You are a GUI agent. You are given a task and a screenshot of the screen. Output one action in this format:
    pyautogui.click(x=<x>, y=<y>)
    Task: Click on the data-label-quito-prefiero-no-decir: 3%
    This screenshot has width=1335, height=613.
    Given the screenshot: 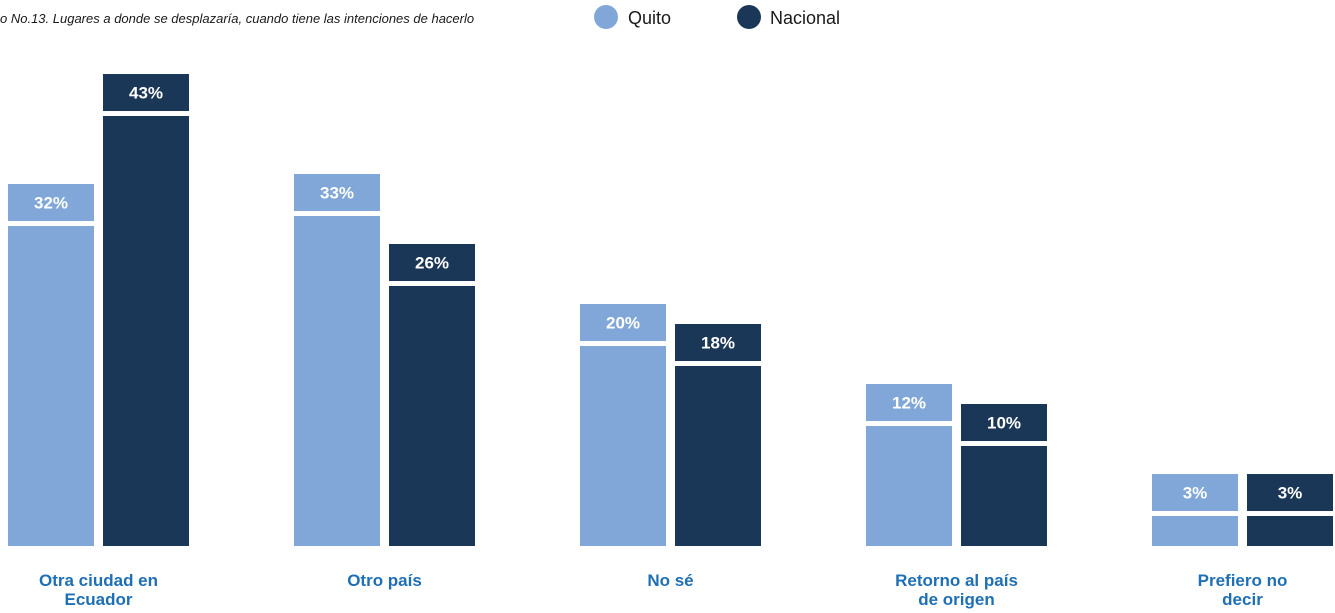 What is the action you would take?
    pyautogui.click(x=1195, y=493)
    